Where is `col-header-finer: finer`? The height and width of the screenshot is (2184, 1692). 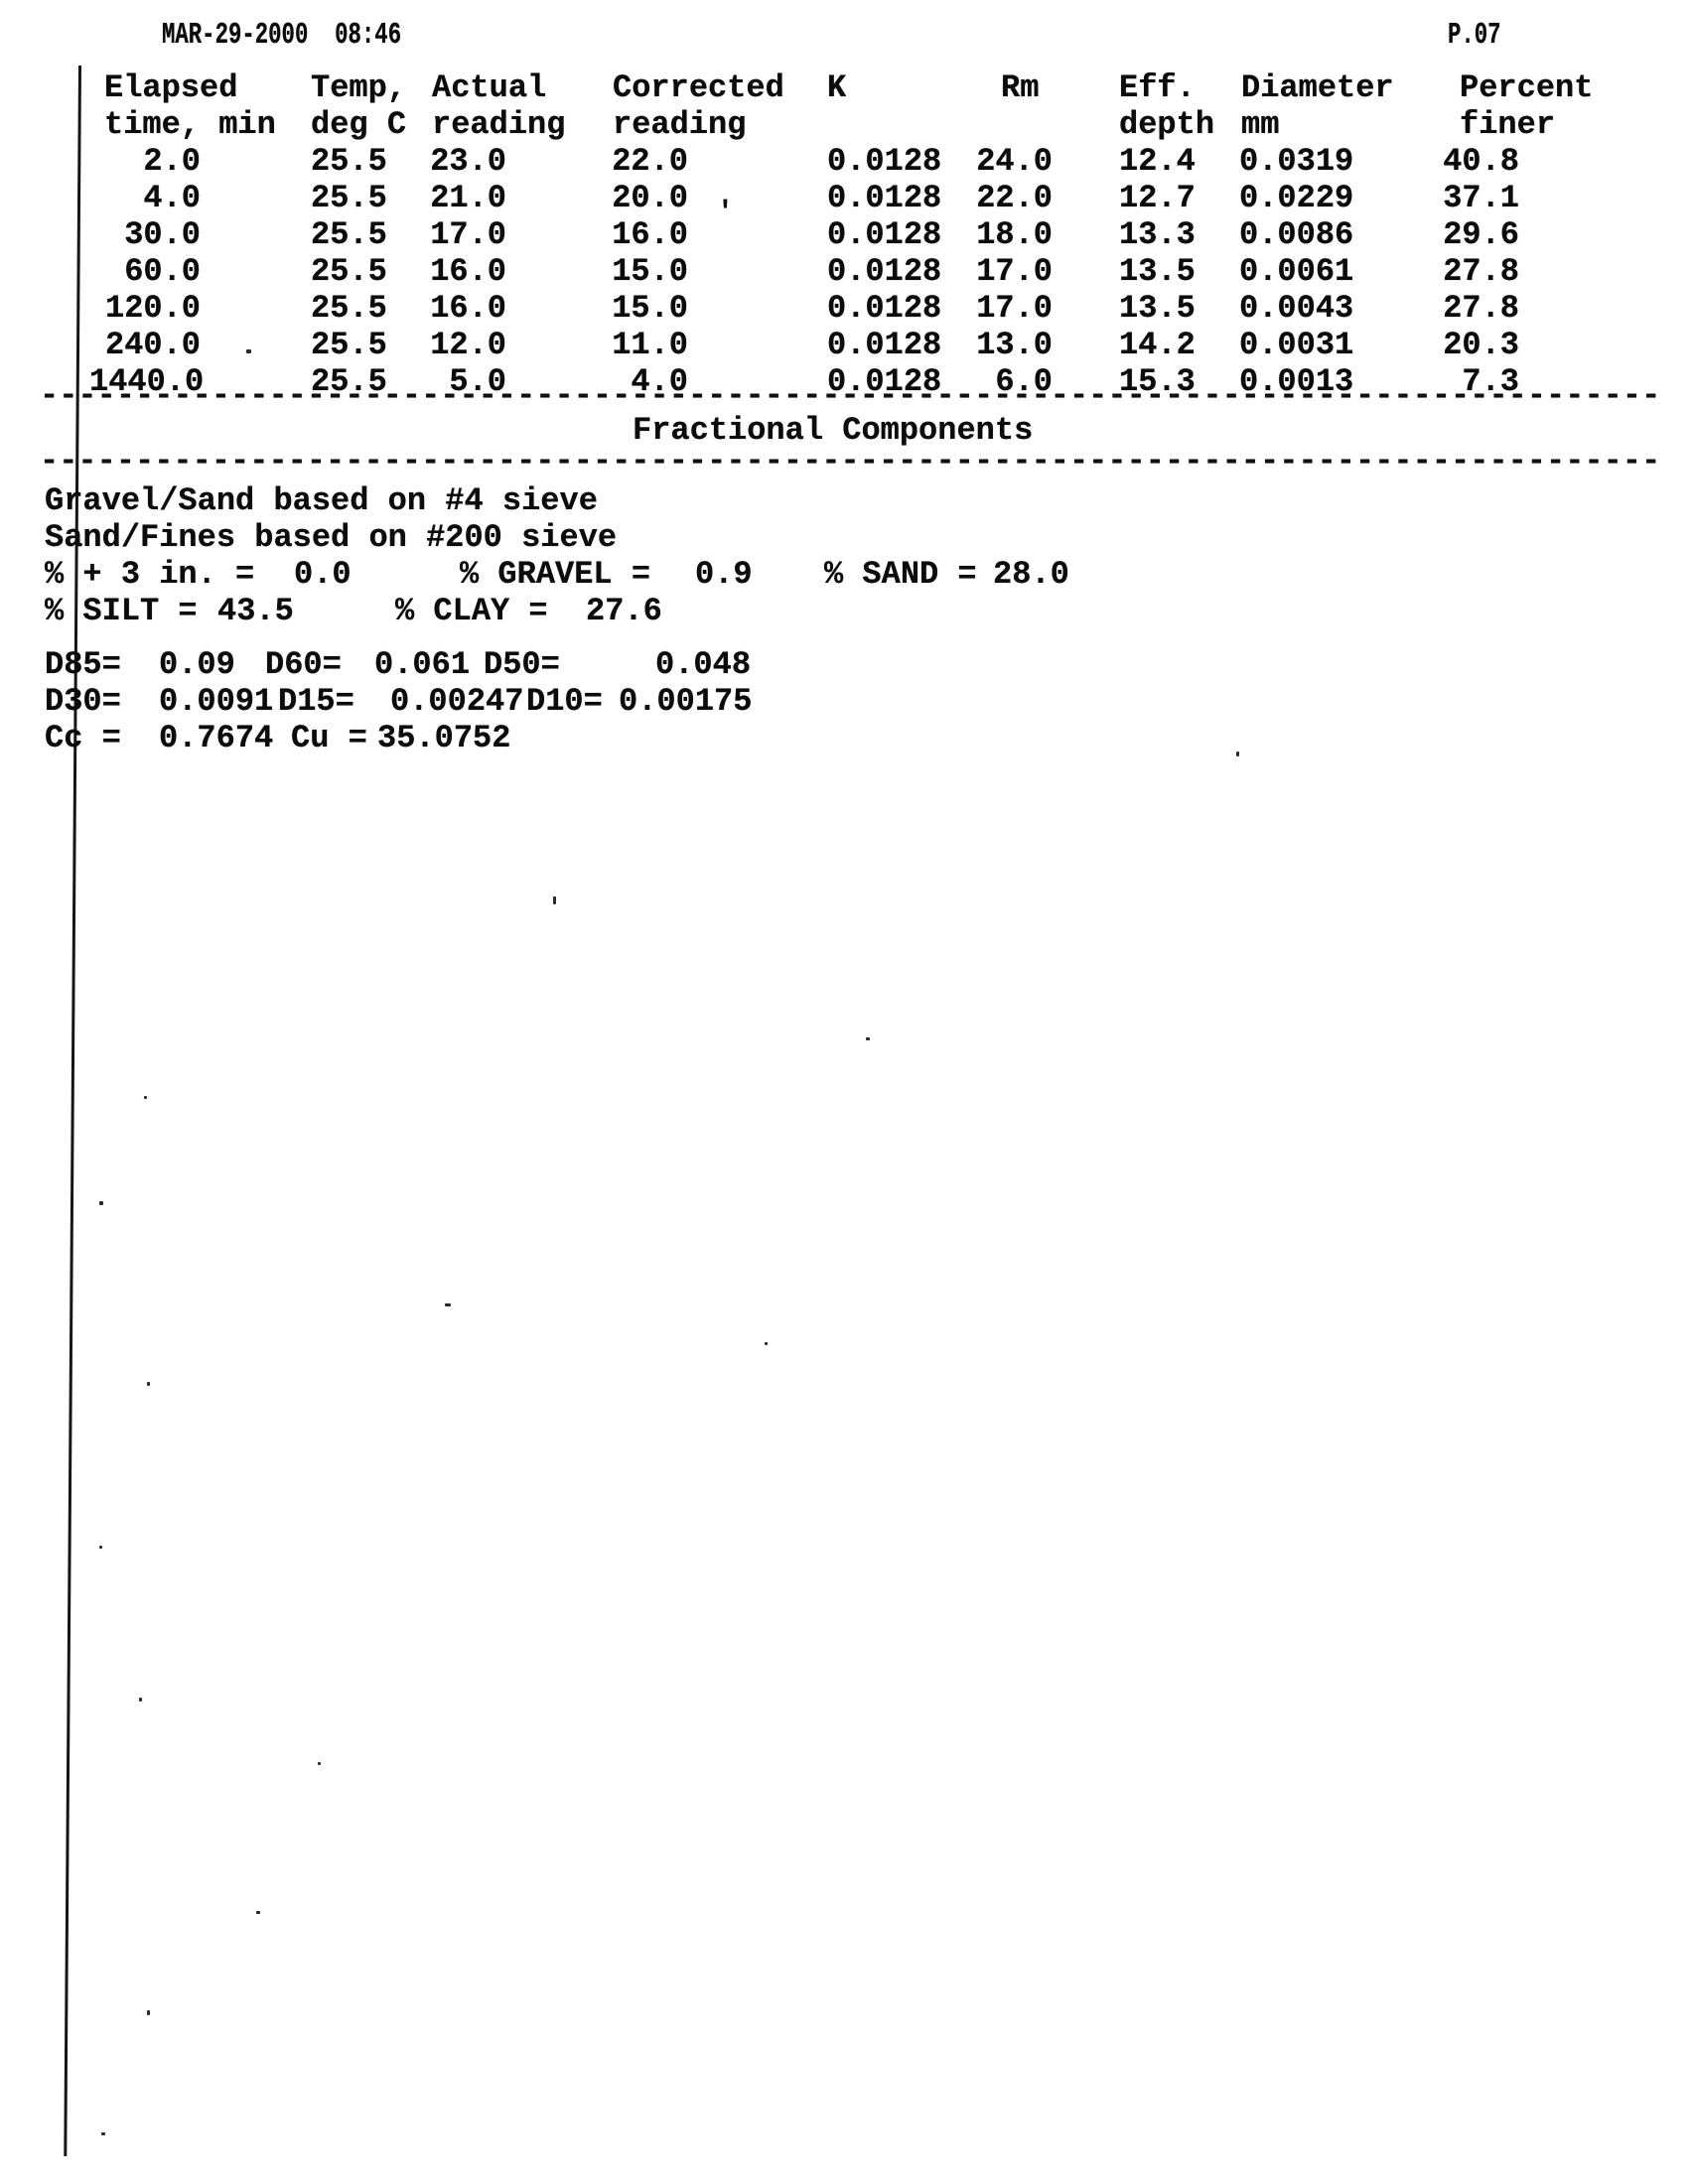 col-header-finer: finer is located at coordinates (1508, 124).